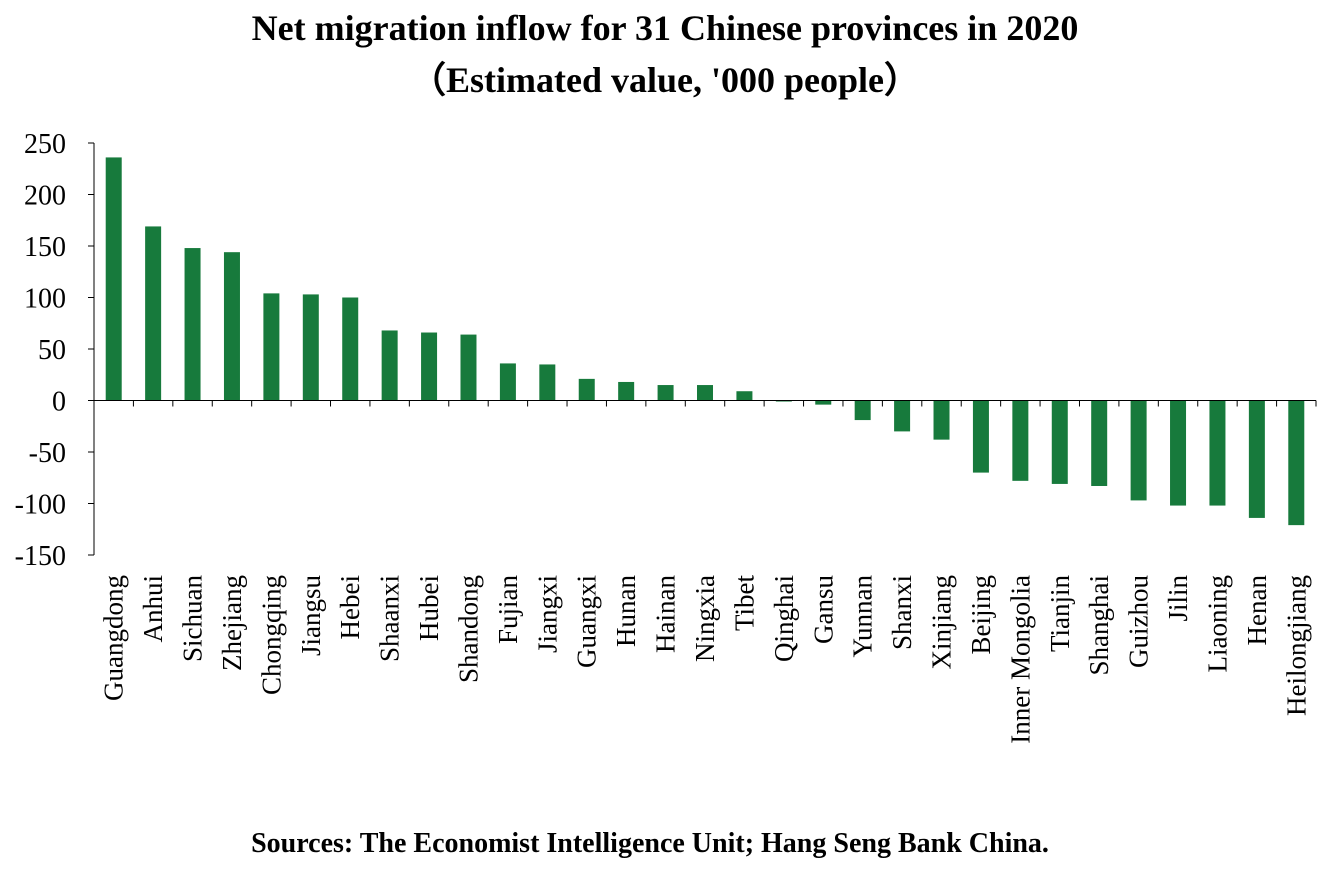 The height and width of the screenshot is (875, 1330). Describe the element at coordinates (429, 366) in the screenshot. I see `bar-hubei` at that location.